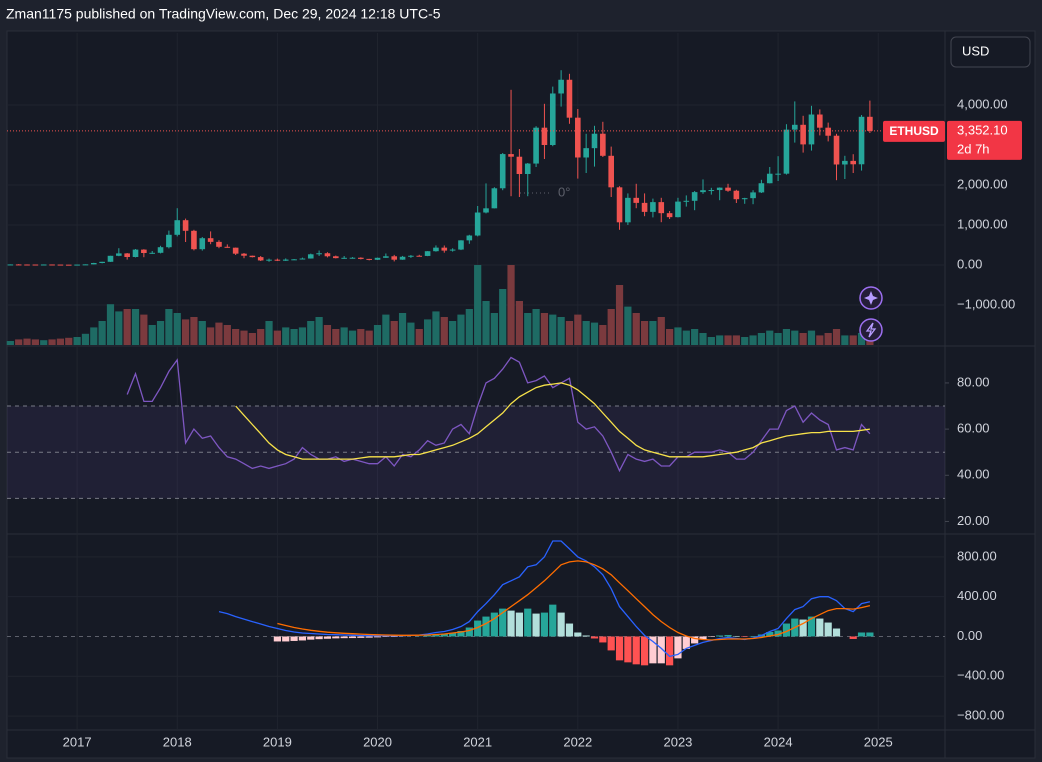 Image resolution: width=1042 pixels, height=762 pixels. I want to click on y-tick-label: 400.00, so click(977, 595).